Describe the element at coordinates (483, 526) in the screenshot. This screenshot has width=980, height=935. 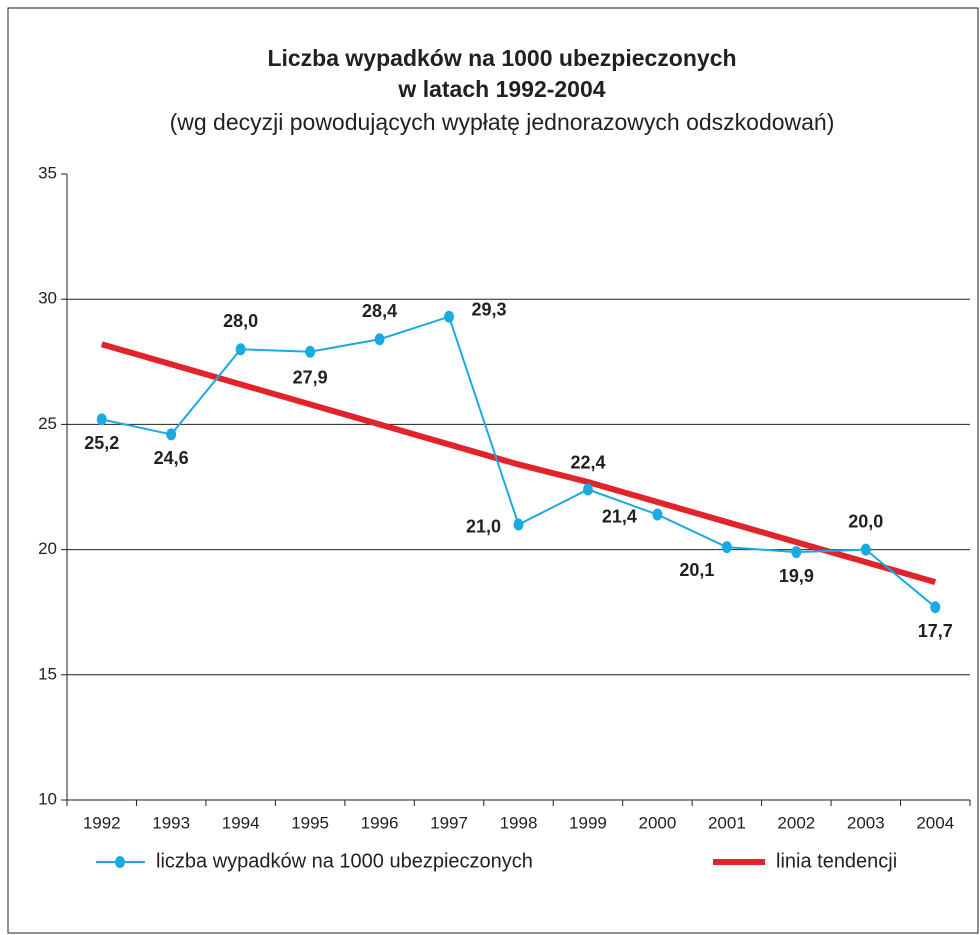
I see `data-label: 21,0` at that location.